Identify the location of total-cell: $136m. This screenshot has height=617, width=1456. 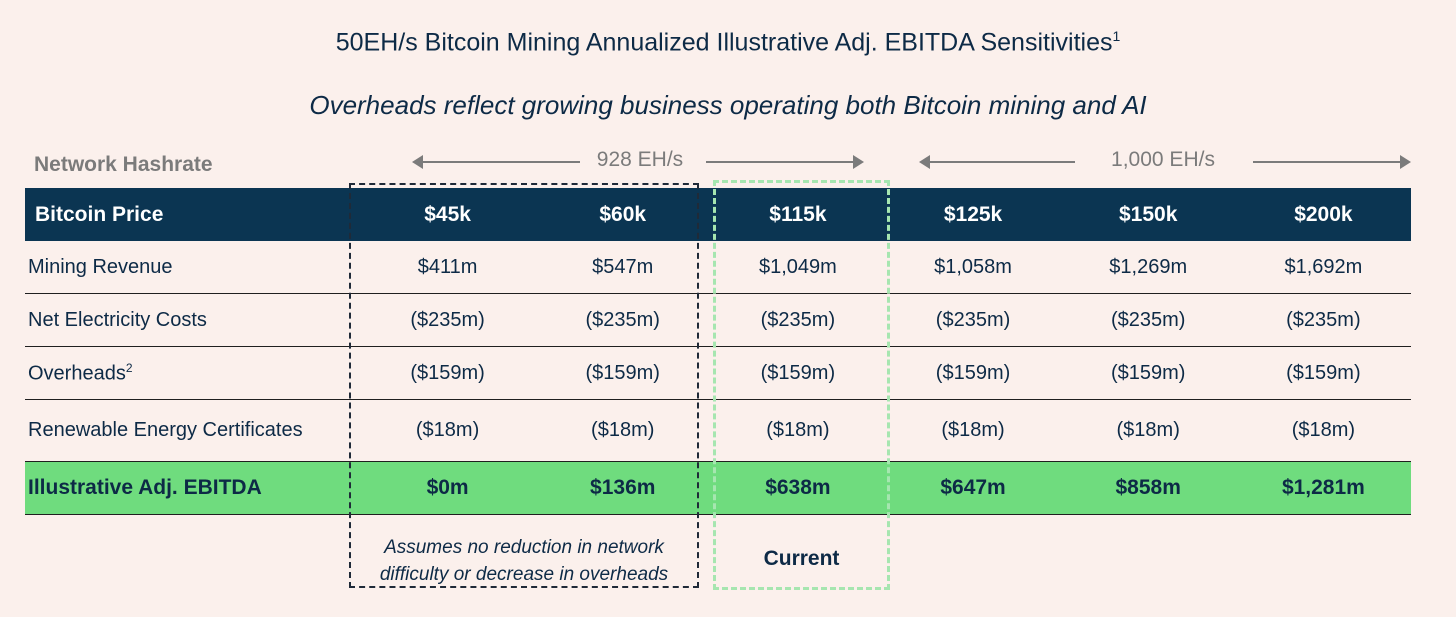
(623, 488).